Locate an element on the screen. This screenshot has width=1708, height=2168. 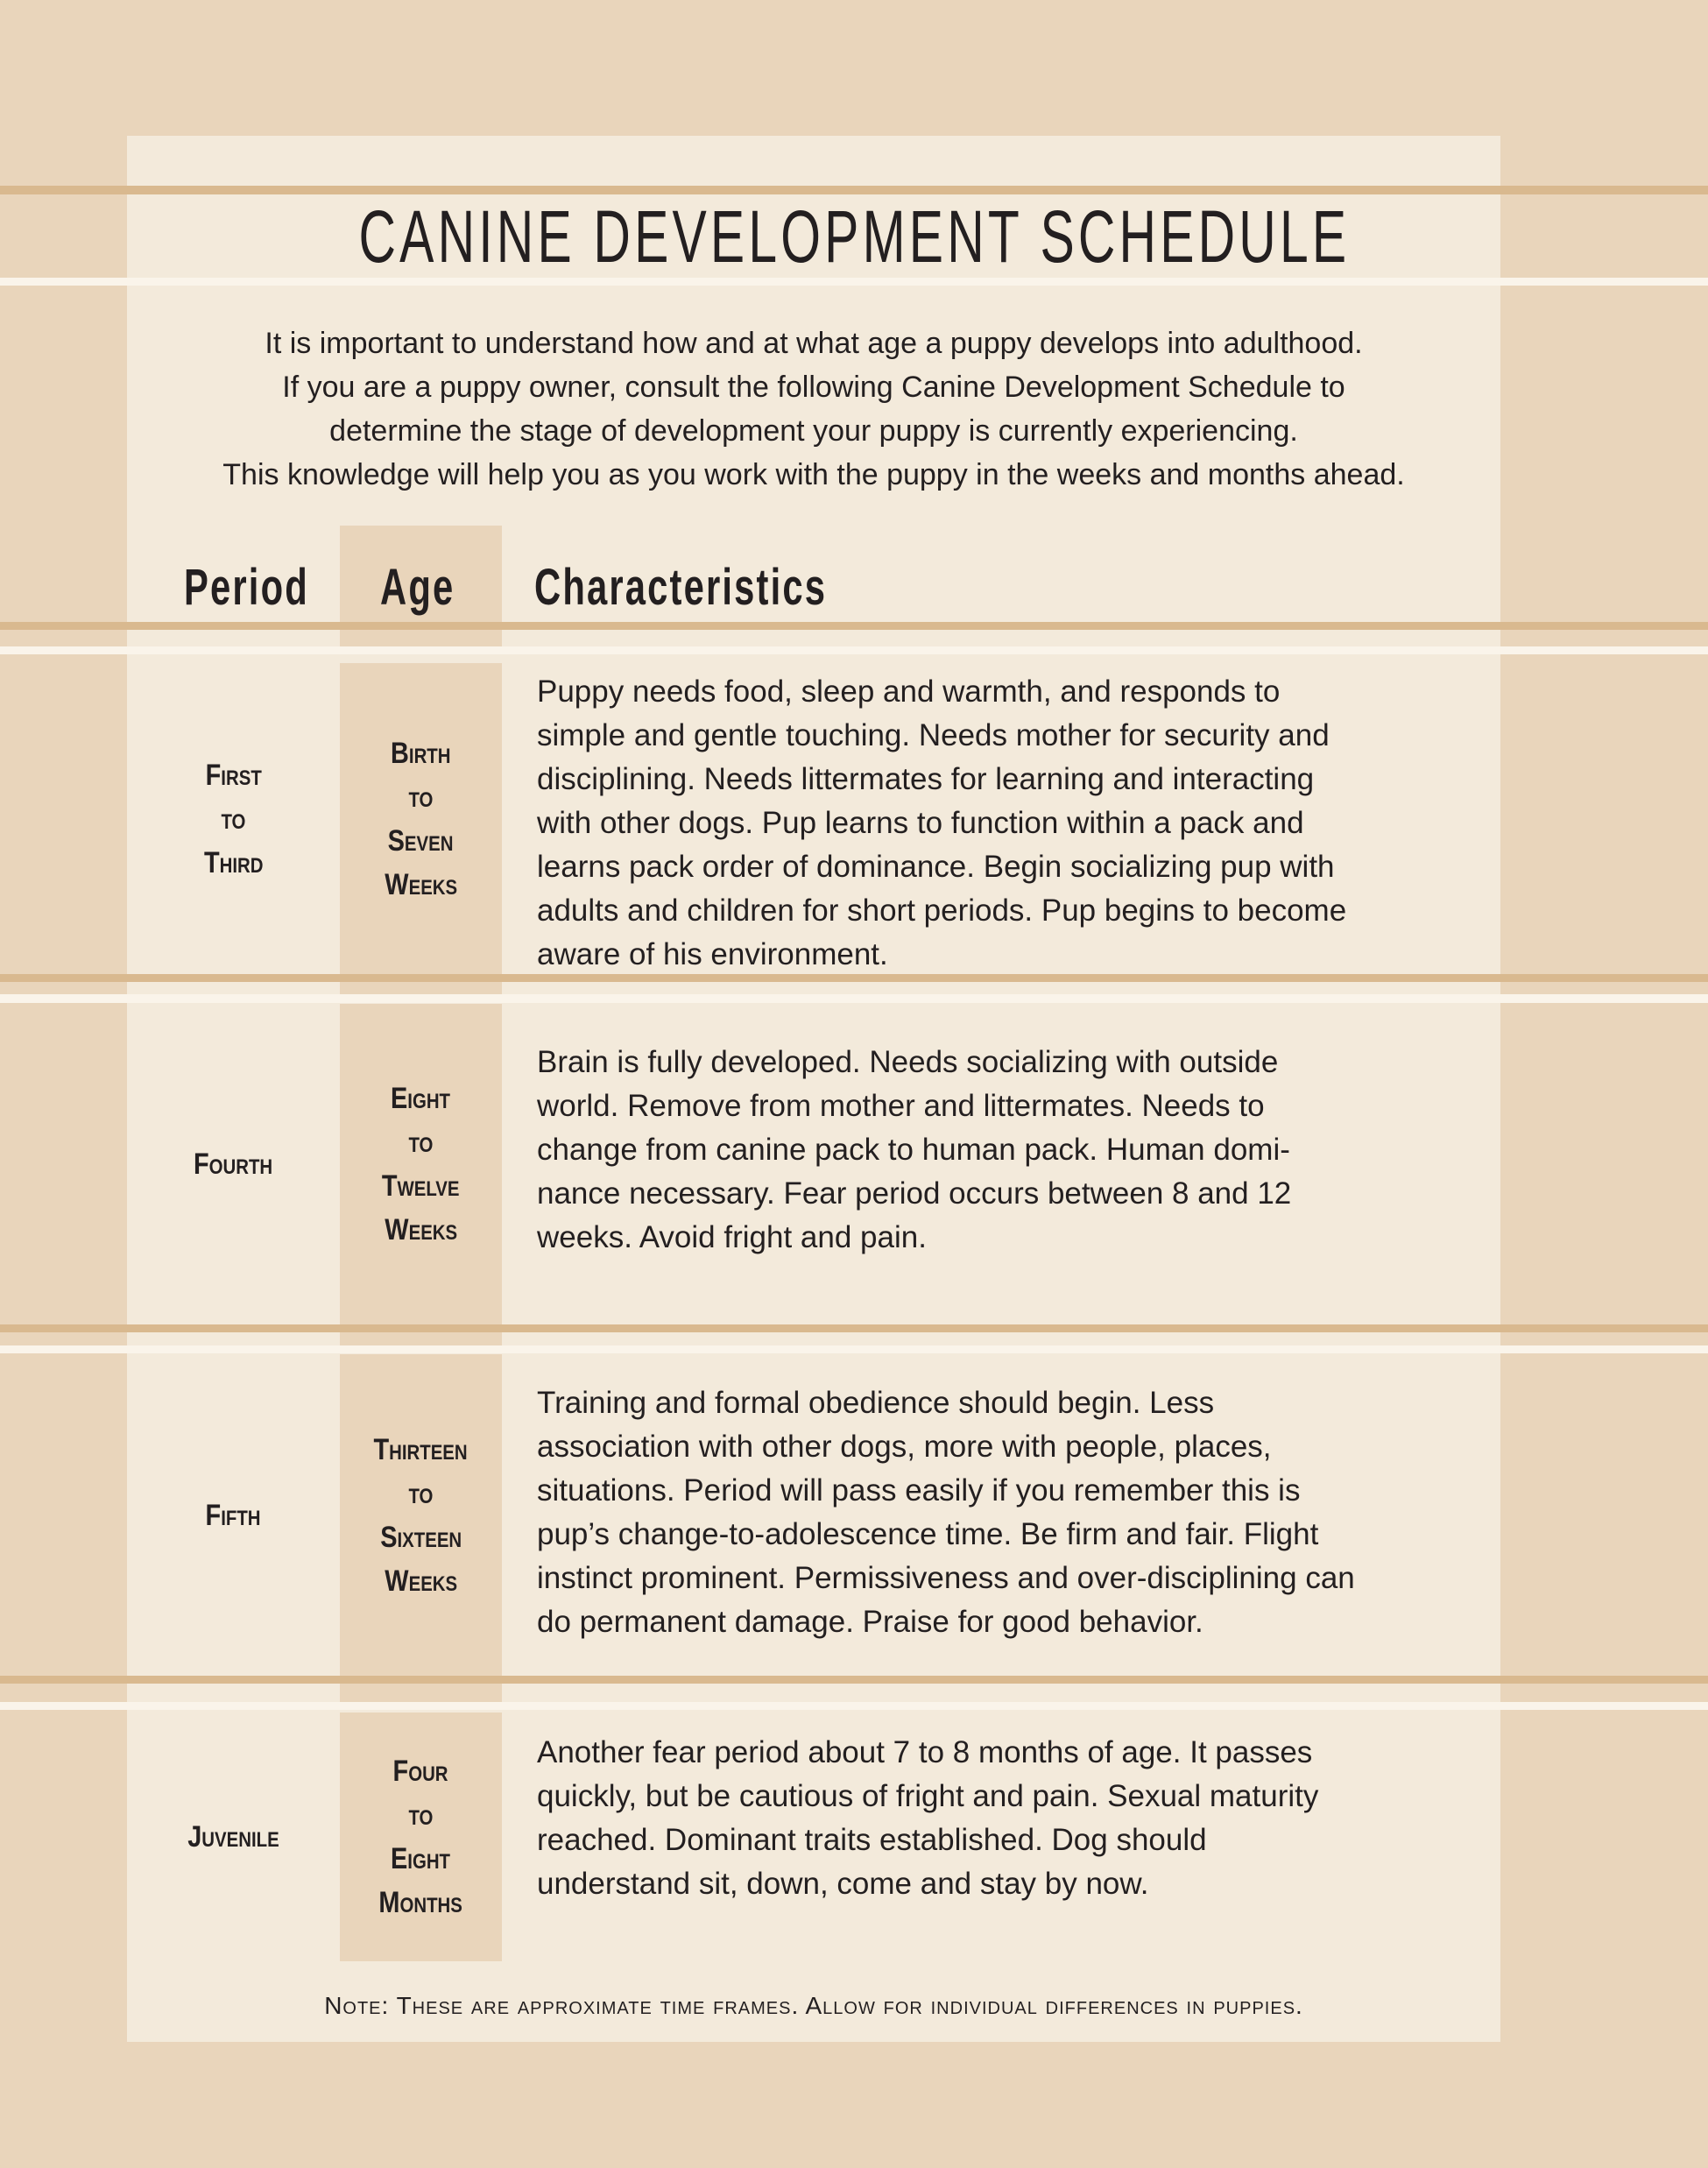
period-cell: First to Third is located at coordinates (233, 819).